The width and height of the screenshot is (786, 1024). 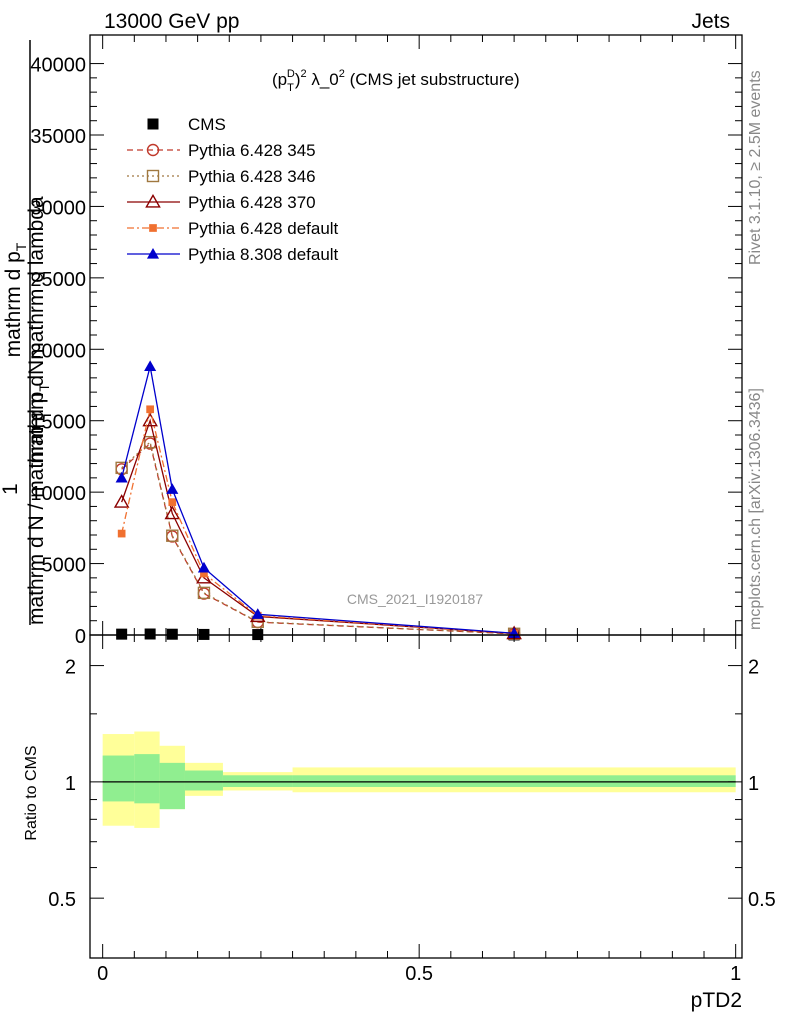 What do you see at coordinates (70, 784) in the screenshot?
I see `ratio-ytick-label-1: 1` at bounding box center [70, 784].